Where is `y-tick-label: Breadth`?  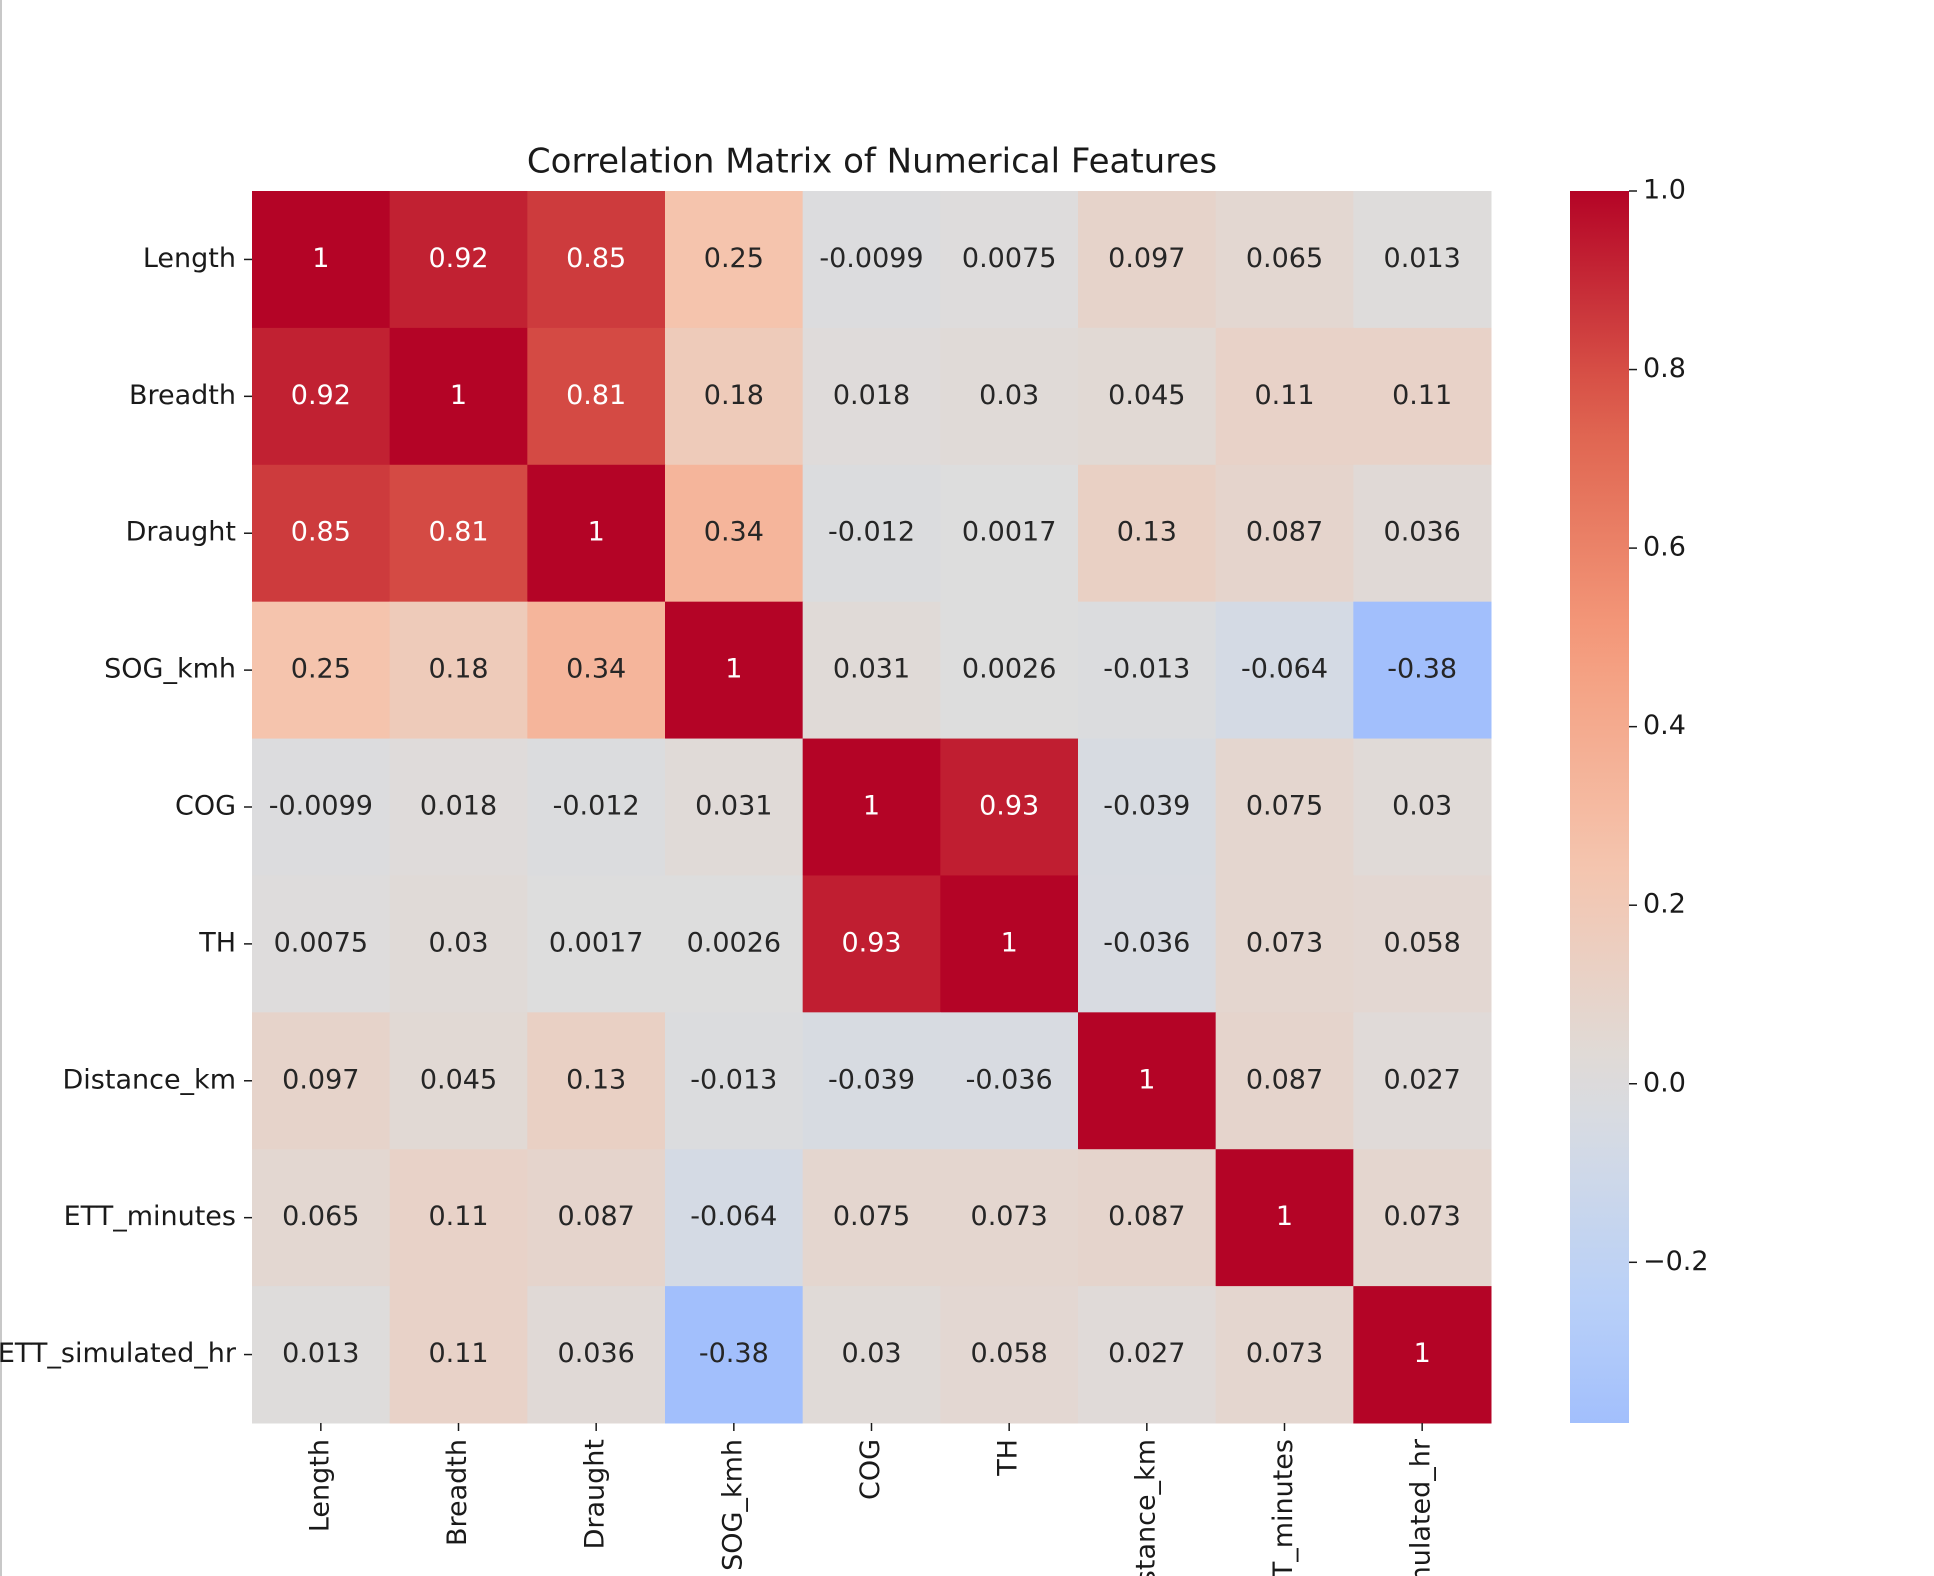
y-tick-label: Breadth is located at coordinates (182, 395).